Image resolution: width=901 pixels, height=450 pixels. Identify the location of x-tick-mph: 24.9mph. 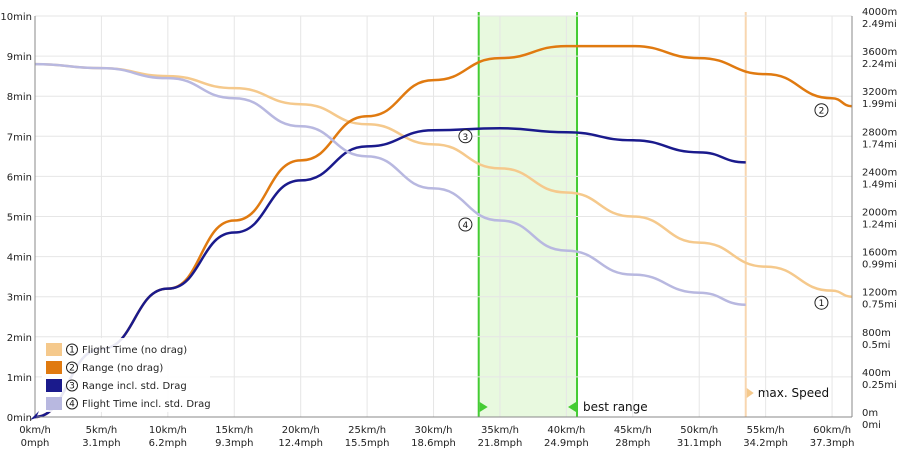
(566, 443).